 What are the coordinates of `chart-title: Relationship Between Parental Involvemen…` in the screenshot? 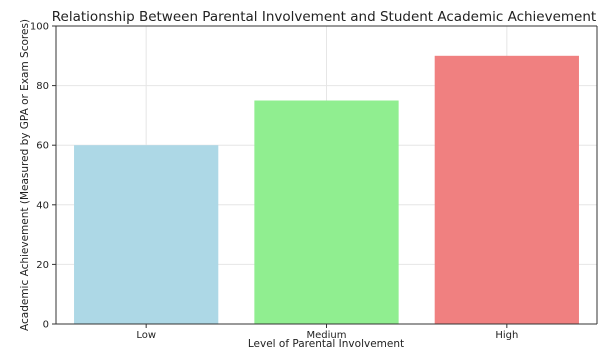 It's located at (324, 17).